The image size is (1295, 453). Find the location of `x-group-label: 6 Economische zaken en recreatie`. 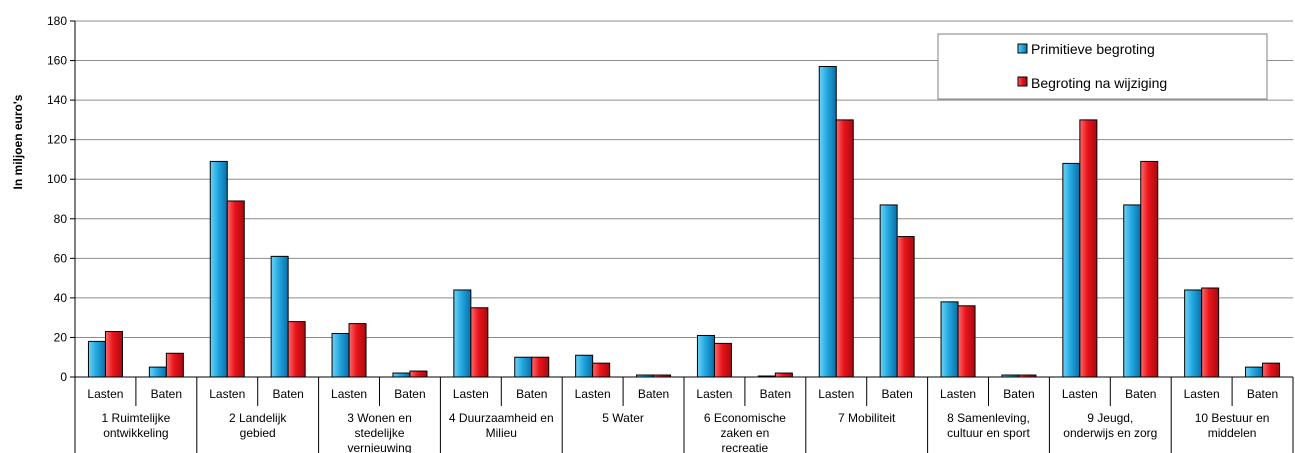

x-group-label: 6 Economische zaken en recreatie is located at coordinates (745, 432).